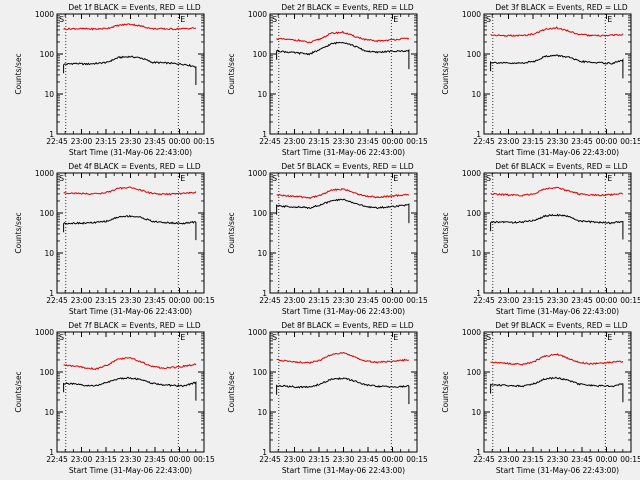  What do you see at coordinates (134, 325) in the screenshot?
I see `chart-title: Det 7f BLACK = Events, RED = LLD` at bounding box center [134, 325].